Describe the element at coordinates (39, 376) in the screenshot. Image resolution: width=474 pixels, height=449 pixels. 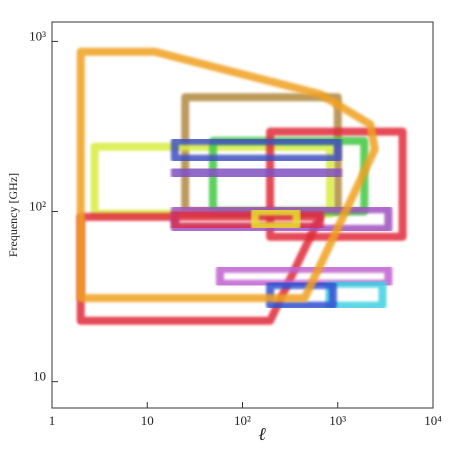
I see `y-tick-label: 10` at that location.